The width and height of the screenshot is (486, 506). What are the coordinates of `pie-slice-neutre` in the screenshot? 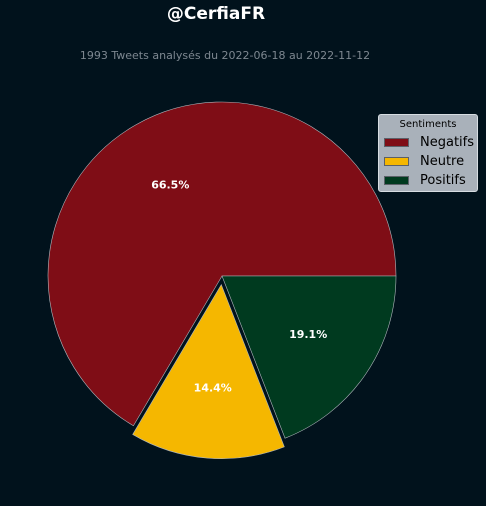 It's located at (208, 371).